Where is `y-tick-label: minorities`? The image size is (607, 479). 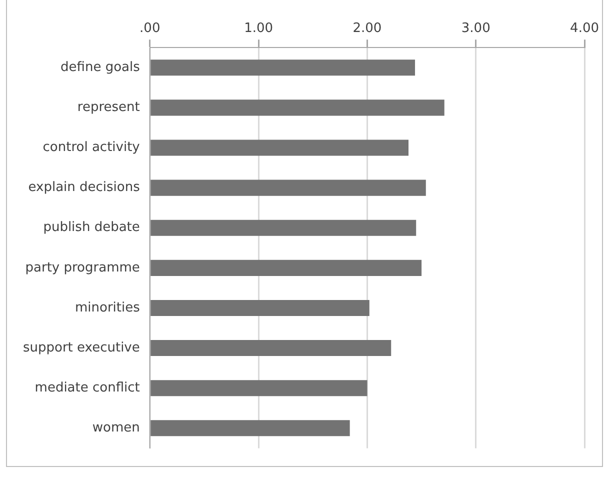 y-tick-label: minorities is located at coordinates (107, 308).